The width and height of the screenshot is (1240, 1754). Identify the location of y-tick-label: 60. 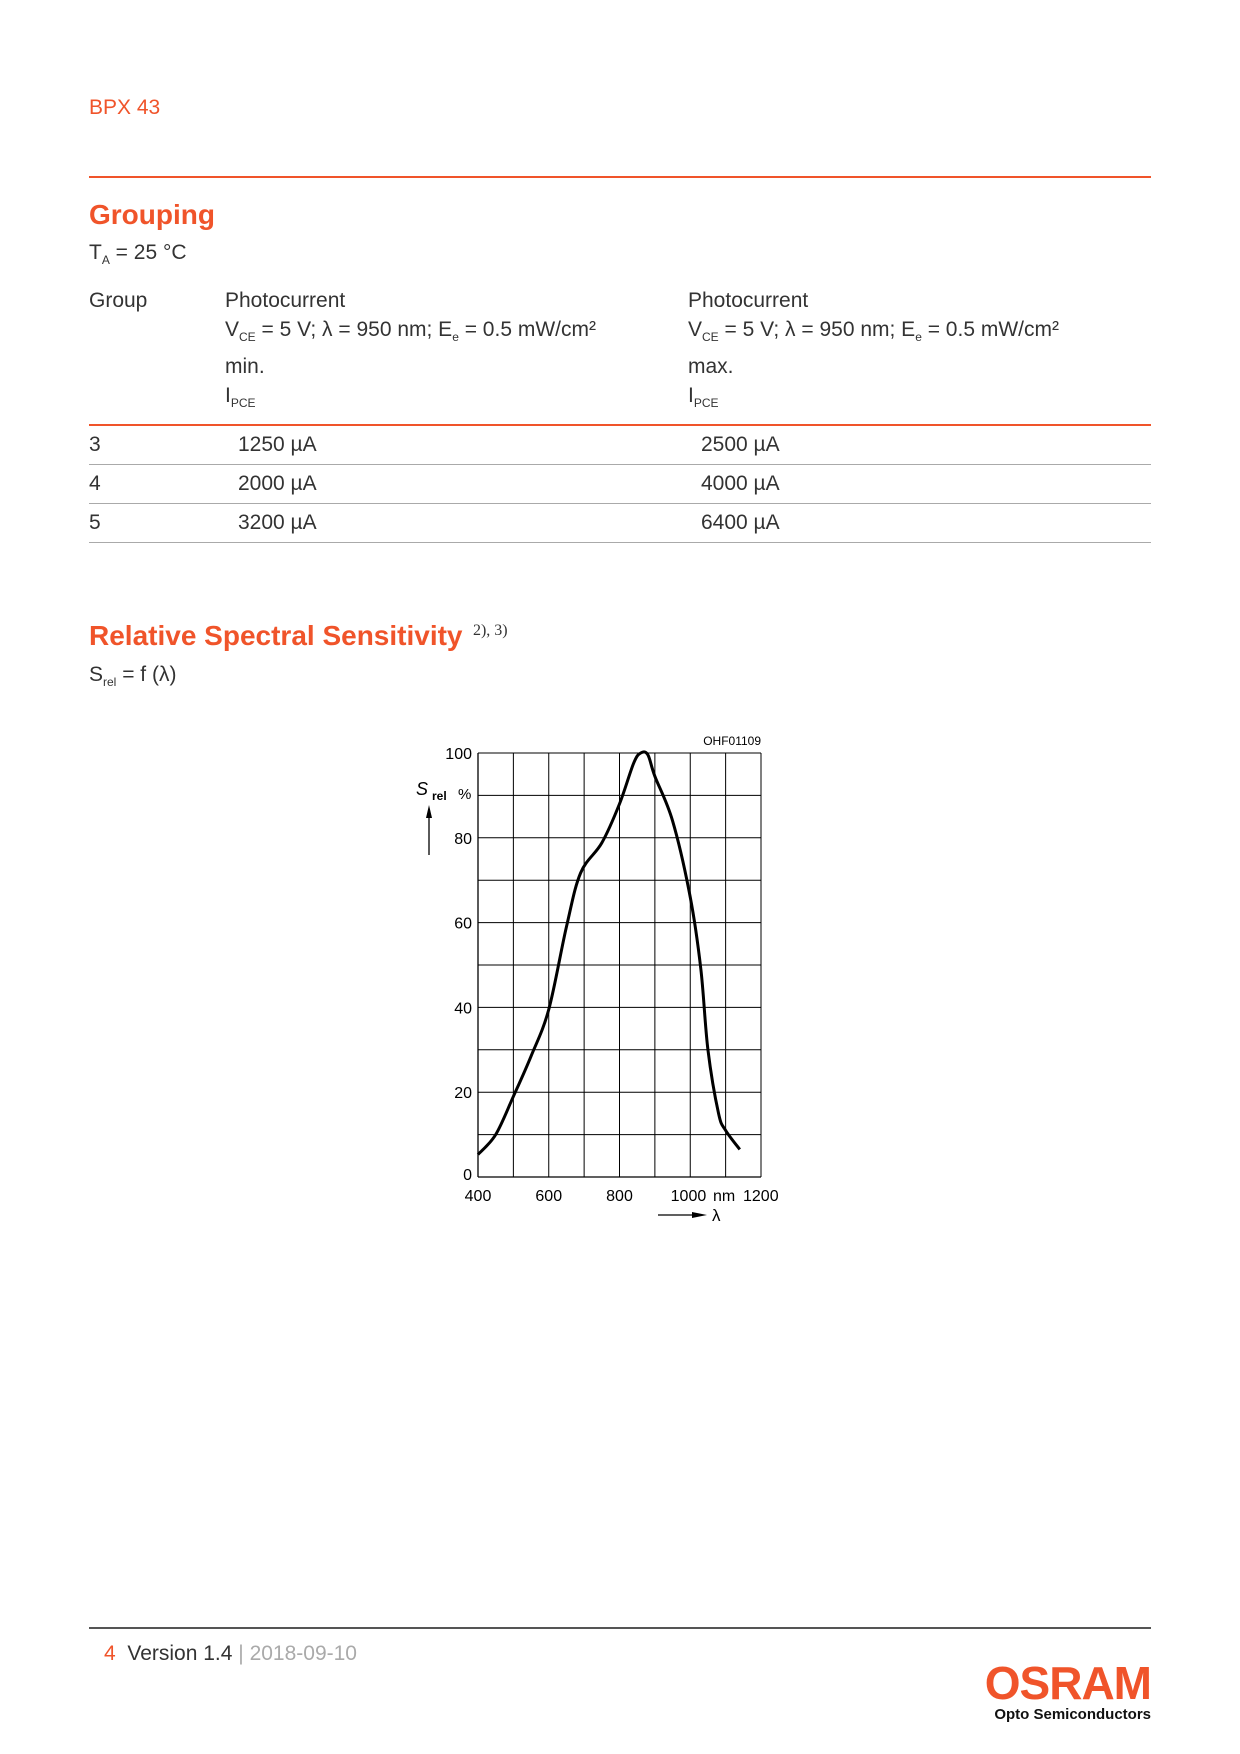
(463, 924).